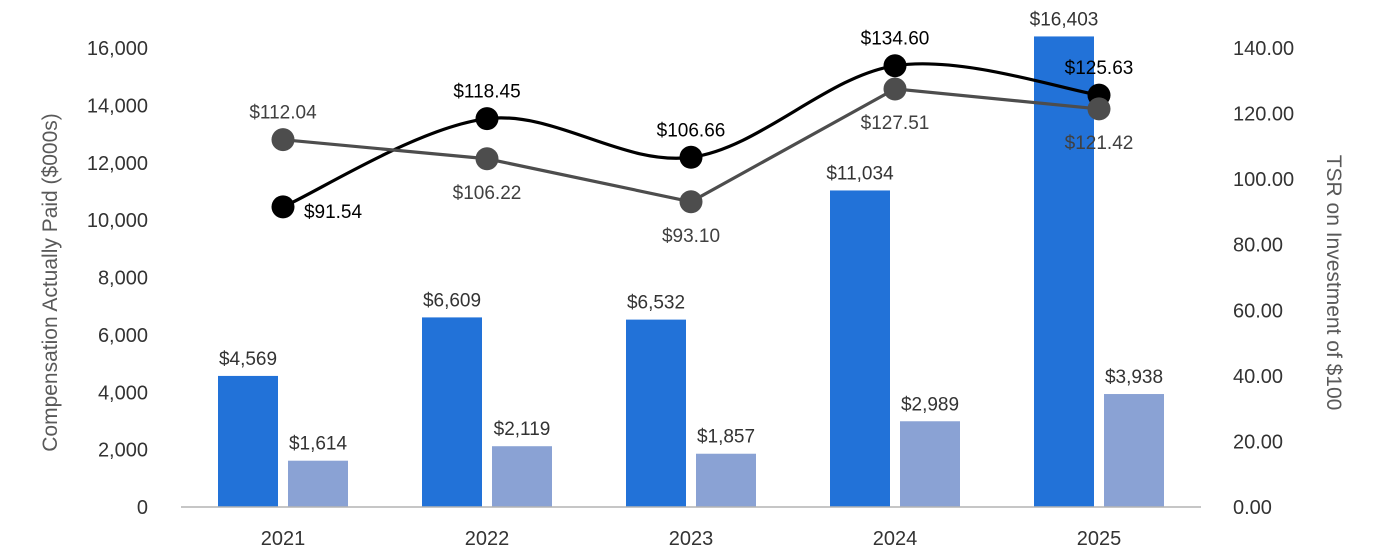 The height and width of the screenshot is (560, 1382). What do you see at coordinates (1134, 377) in the screenshot?
I see `bar-value-label: $3,938` at bounding box center [1134, 377].